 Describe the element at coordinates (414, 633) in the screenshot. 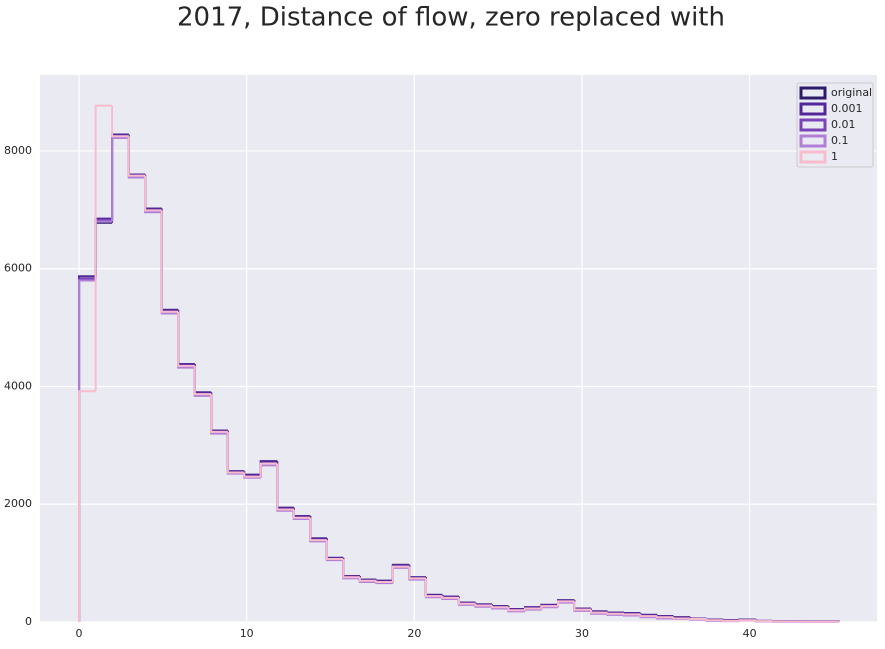

I see `x-tick-label: 20` at that location.